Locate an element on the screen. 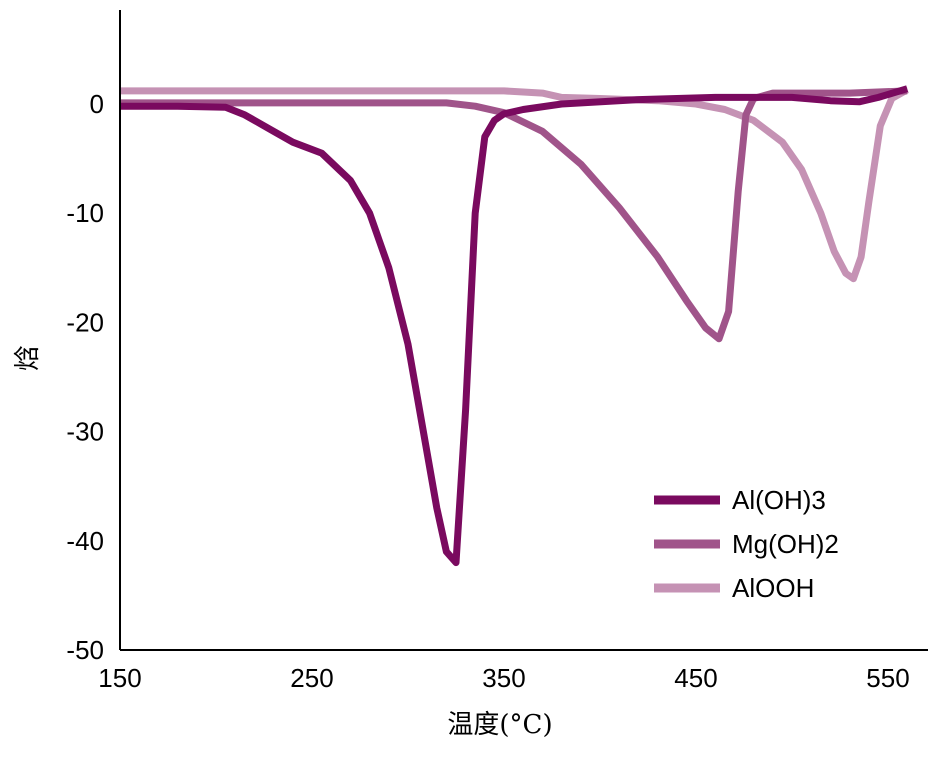 The height and width of the screenshot is (760, 948). y-tick-labels: 0 -10 -20 -30 -40 -50 is located at coordinates (85, 377).